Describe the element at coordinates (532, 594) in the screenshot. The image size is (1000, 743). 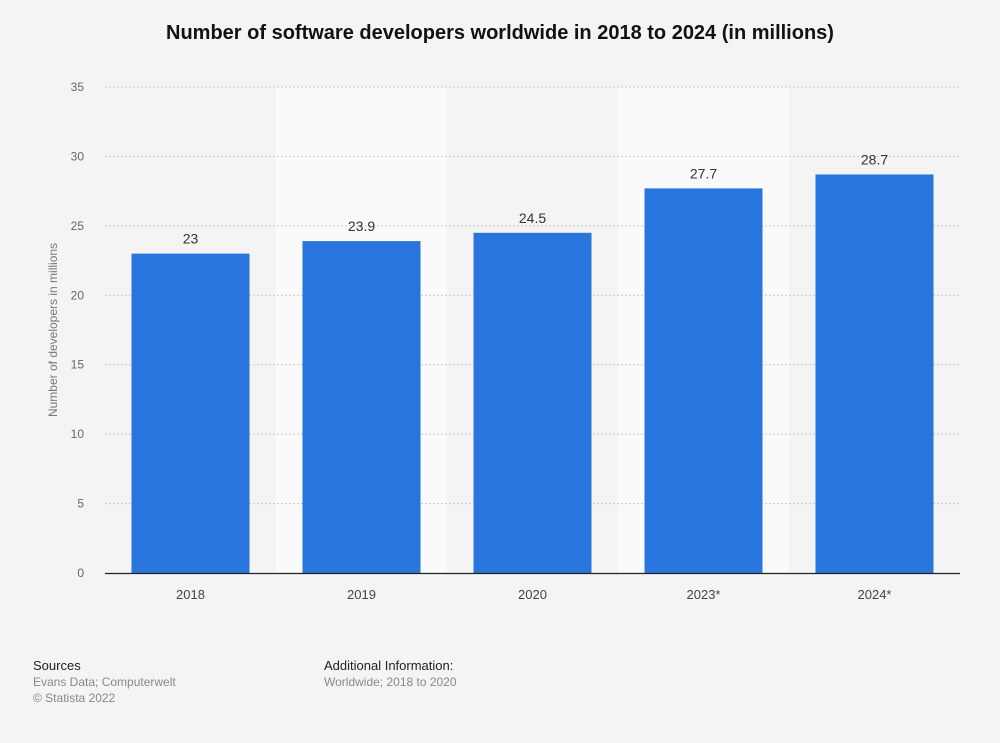
I see `x-tick-label: 2020` at that location.